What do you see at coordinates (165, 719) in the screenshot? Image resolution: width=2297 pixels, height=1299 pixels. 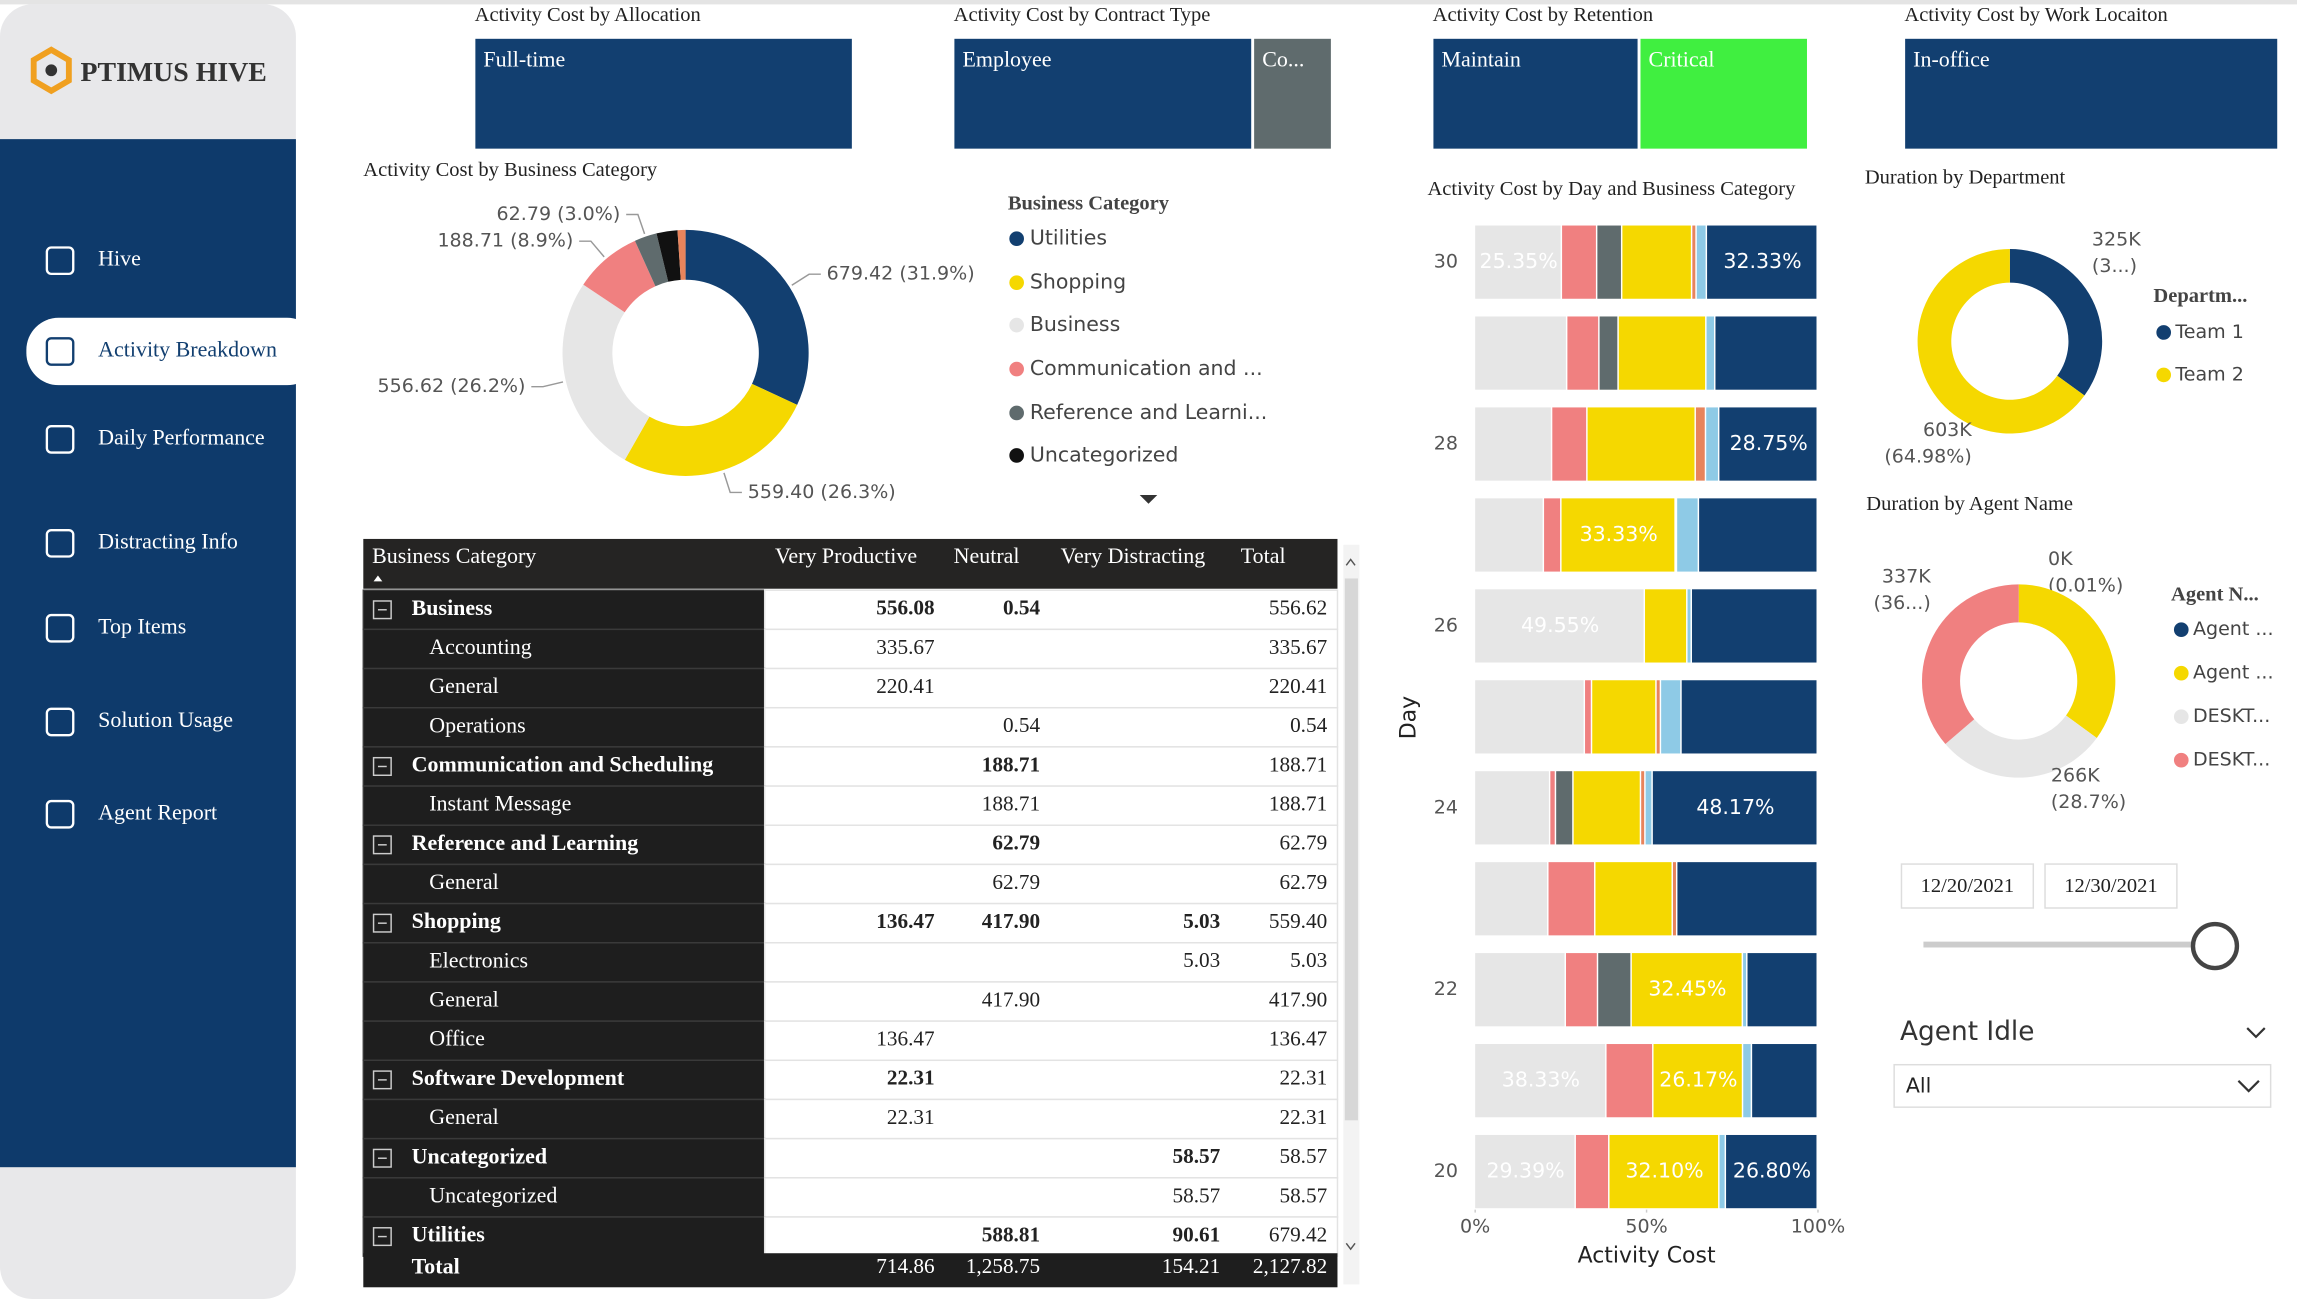 I see `nav-item: Solution Usage` at bounding box center [165, 719].